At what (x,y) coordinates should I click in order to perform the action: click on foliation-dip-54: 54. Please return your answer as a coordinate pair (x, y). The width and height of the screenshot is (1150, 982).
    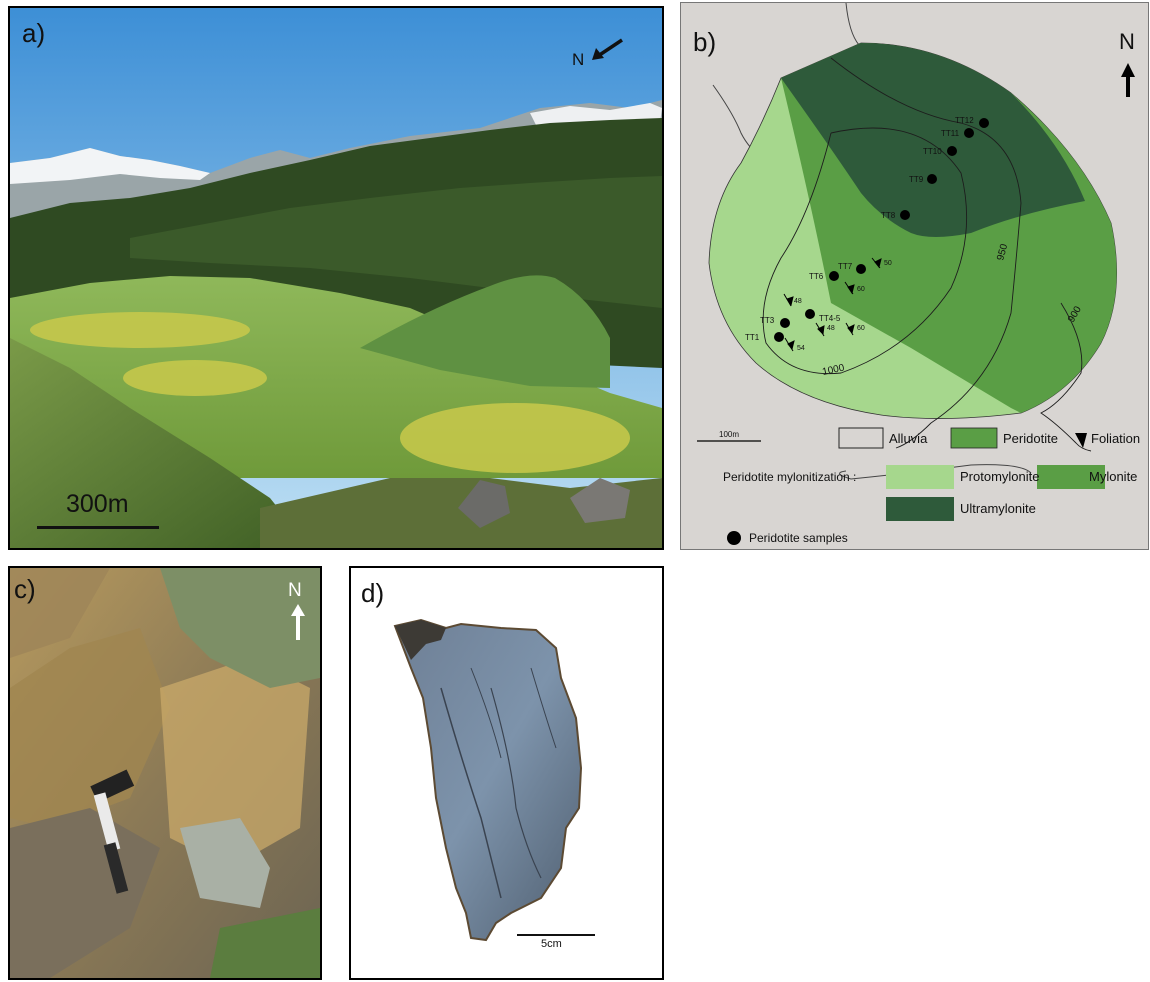
    Looking at the image, I should click on (801, 348).